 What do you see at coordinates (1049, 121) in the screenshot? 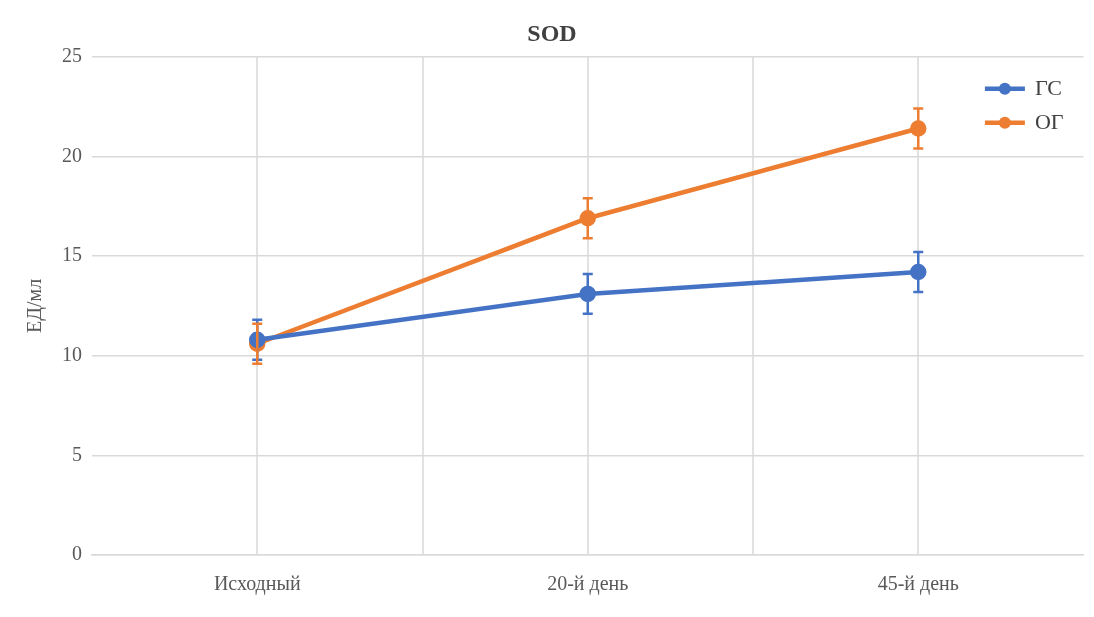
I see `legend-label: ОГ` at bounding box center [1049, 121].